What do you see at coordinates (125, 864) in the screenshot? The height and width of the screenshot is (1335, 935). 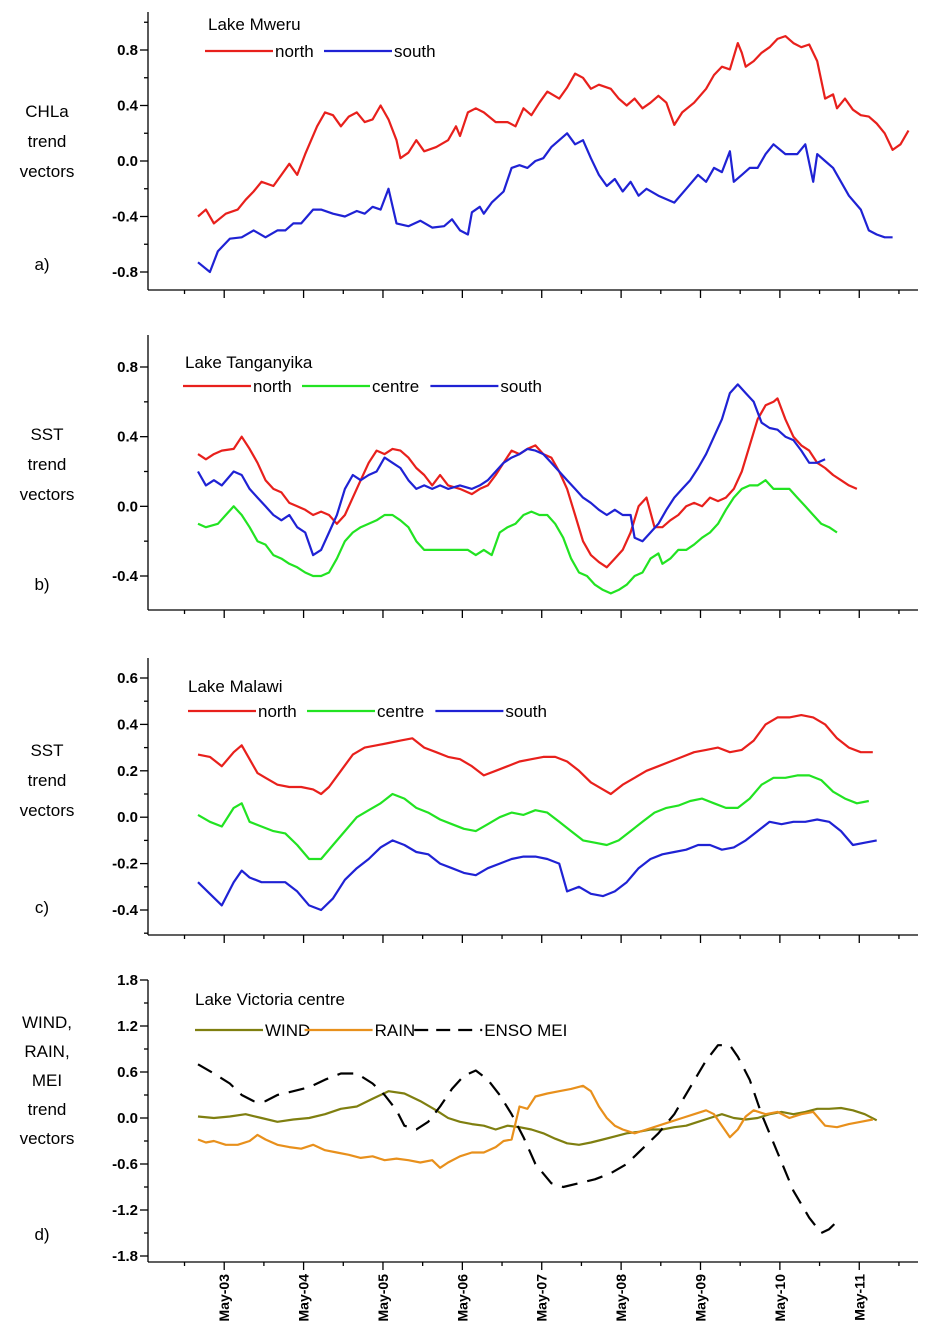 I see `y-tick-label: -0.2` at bounding box center [125, 864].